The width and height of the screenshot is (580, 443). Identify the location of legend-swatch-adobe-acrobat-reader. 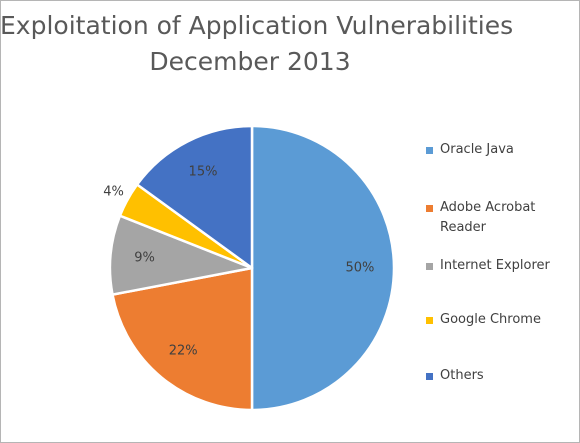
(429, 208).